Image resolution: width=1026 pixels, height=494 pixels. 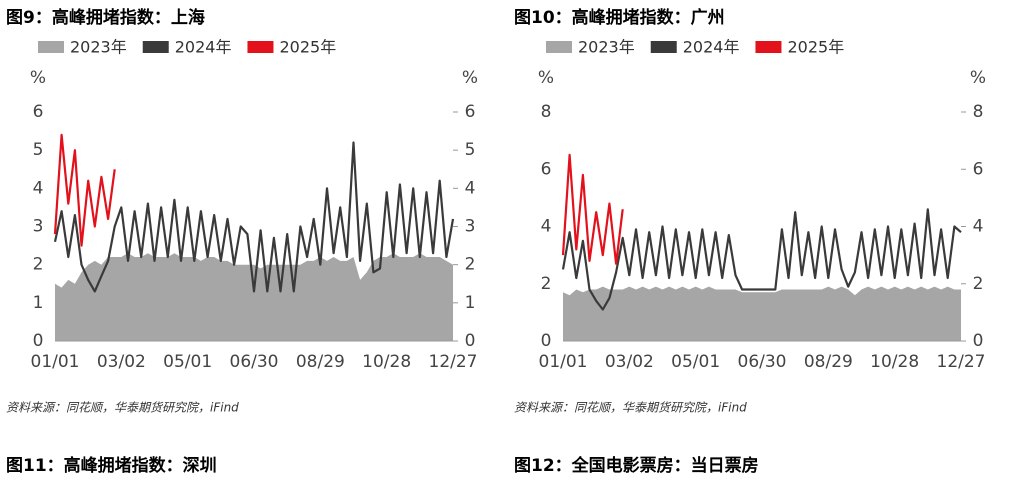 What do you see at coordinates (978, 112) in the screenshot?
I see `y2-tick-label: 8` at bounding box center [978, 112].